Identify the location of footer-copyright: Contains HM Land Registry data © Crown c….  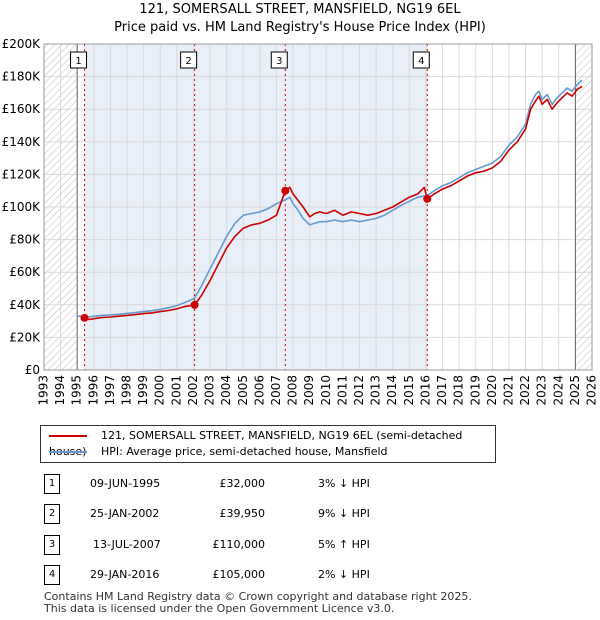
(258, 596).